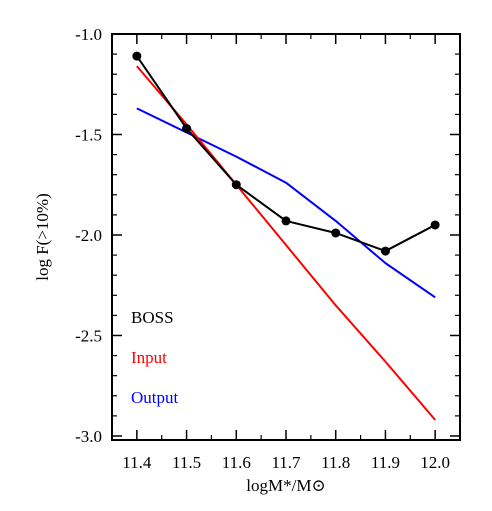 The image size is (492, 511). What do you see at coordinates (149, 357) in the screenshot?
I see `legend-entry-input: Input` at bounding box center [149, 357].